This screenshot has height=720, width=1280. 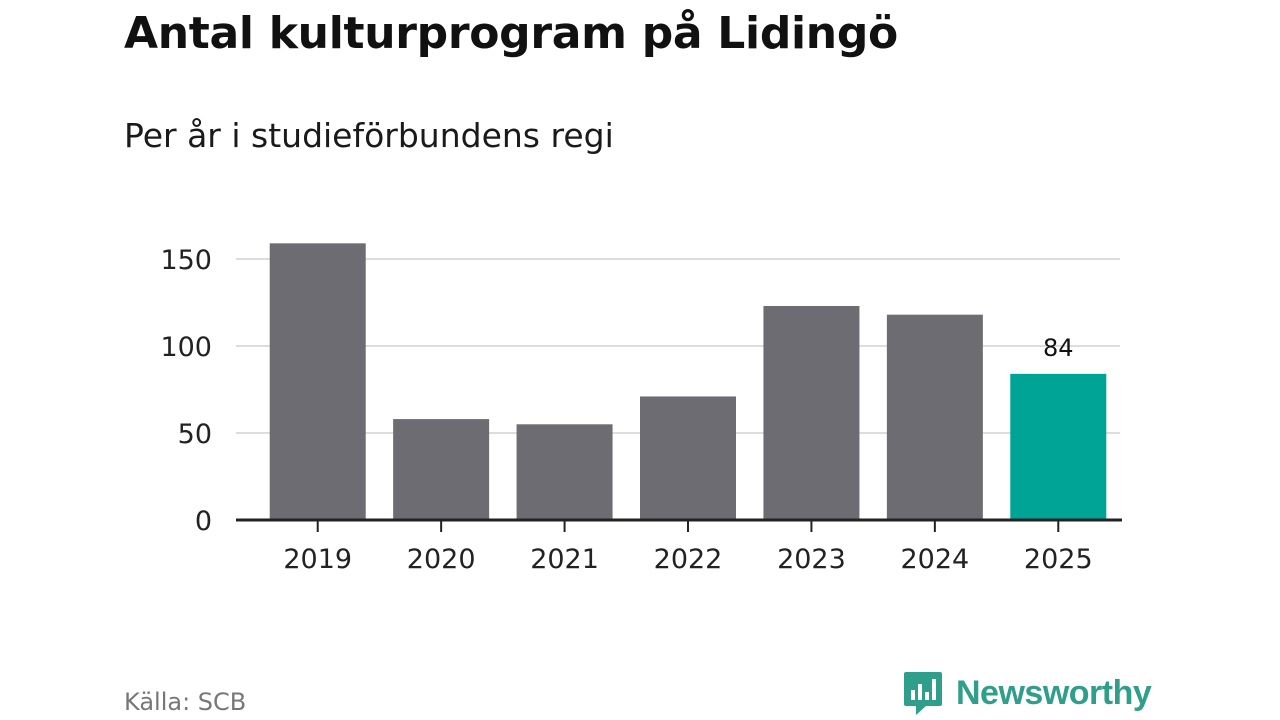 What do you see at coordinates (679, 525) in the screenshot?
I see `x-axis` at bounding box center [679, 525].